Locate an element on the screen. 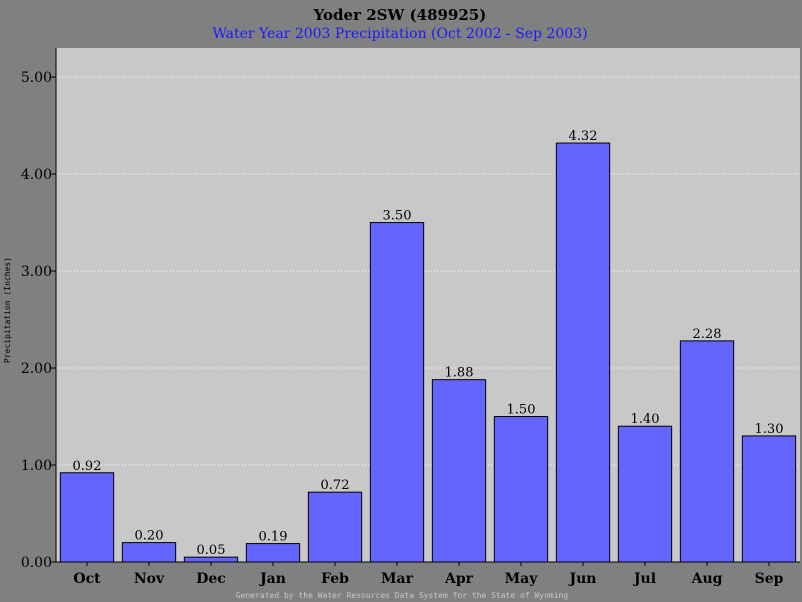 Image resolution: width=802 pixels, height=602 pixels. bar-feb is located at coordinates (335, 527).